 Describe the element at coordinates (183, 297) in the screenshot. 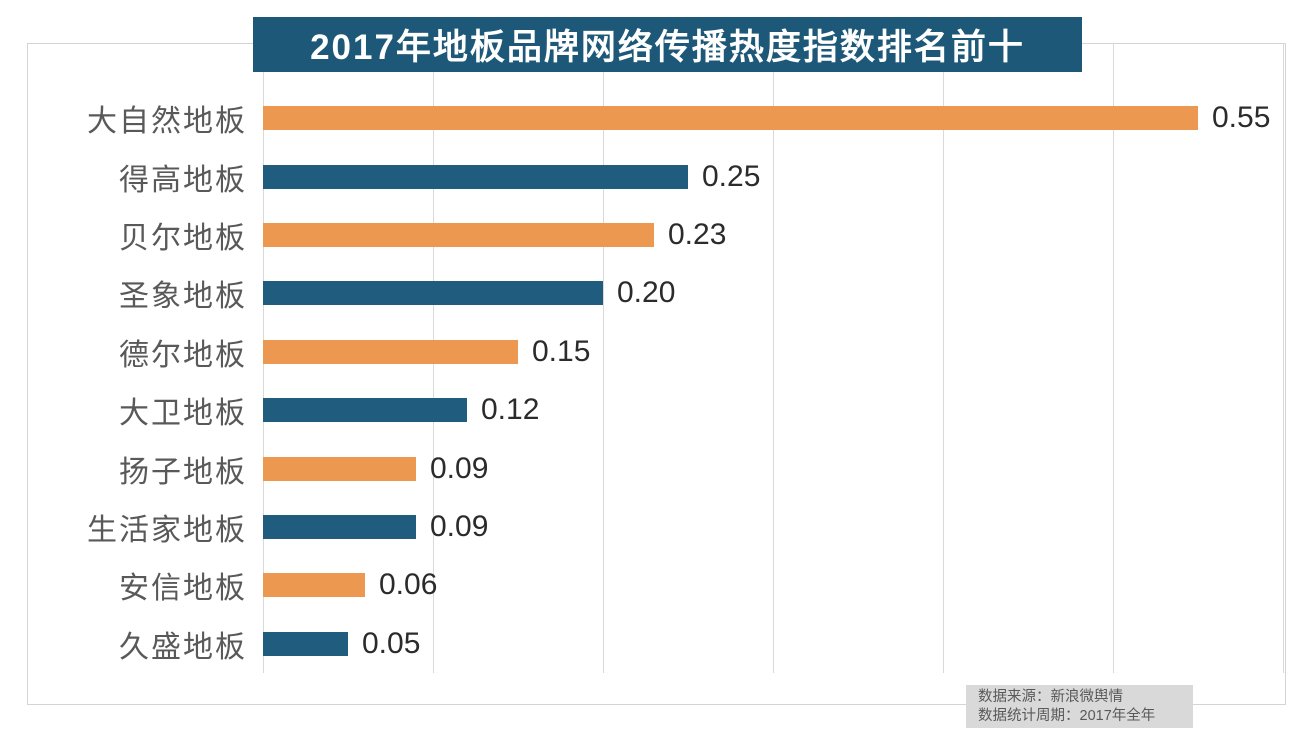

I see `category-label: 圣象地板` at that location.